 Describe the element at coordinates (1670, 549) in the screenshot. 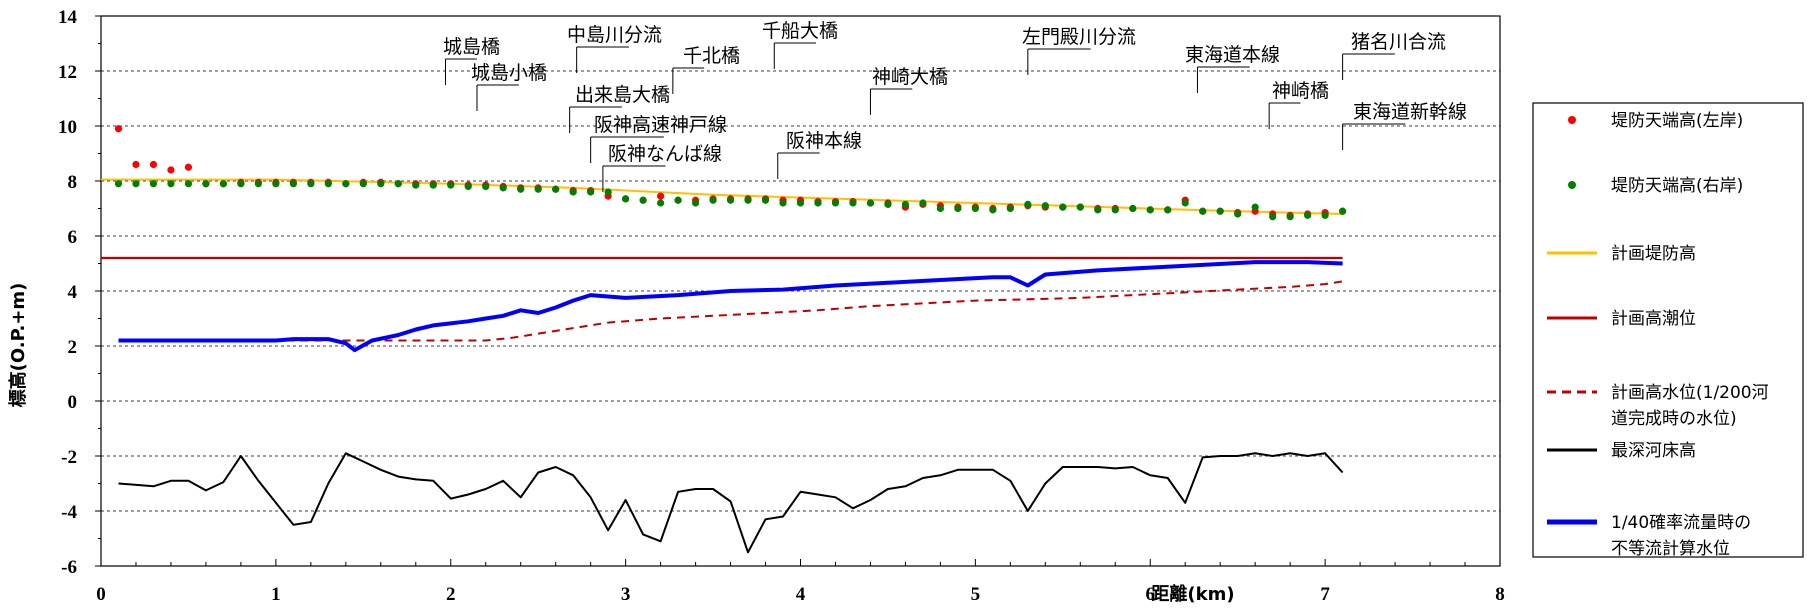

I see `legend-label: 不等流計算水位` at that location.